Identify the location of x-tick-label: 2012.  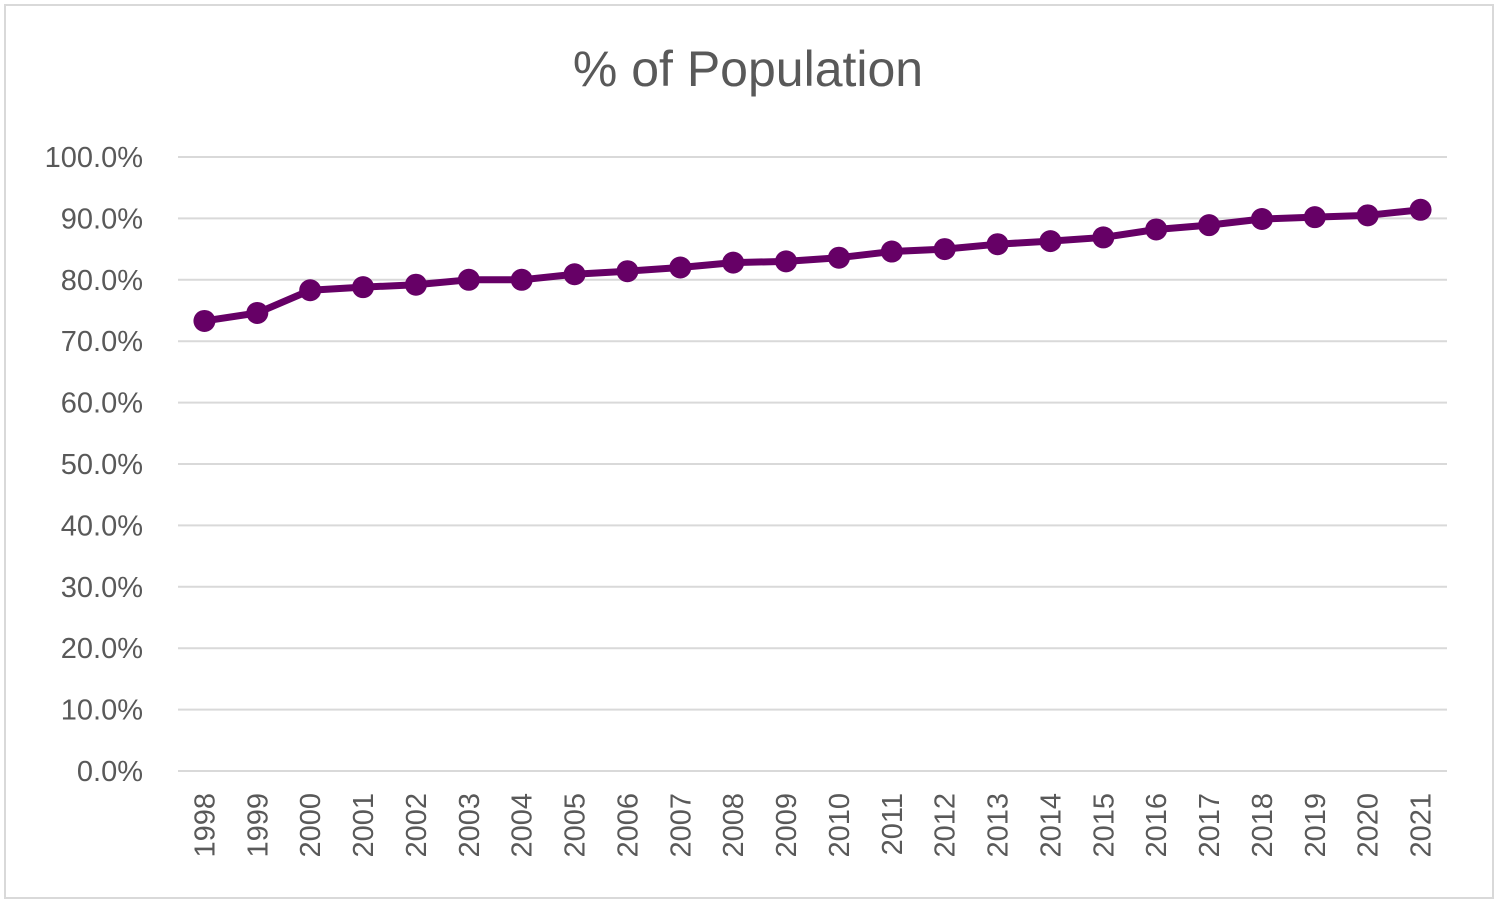
(946, 825).